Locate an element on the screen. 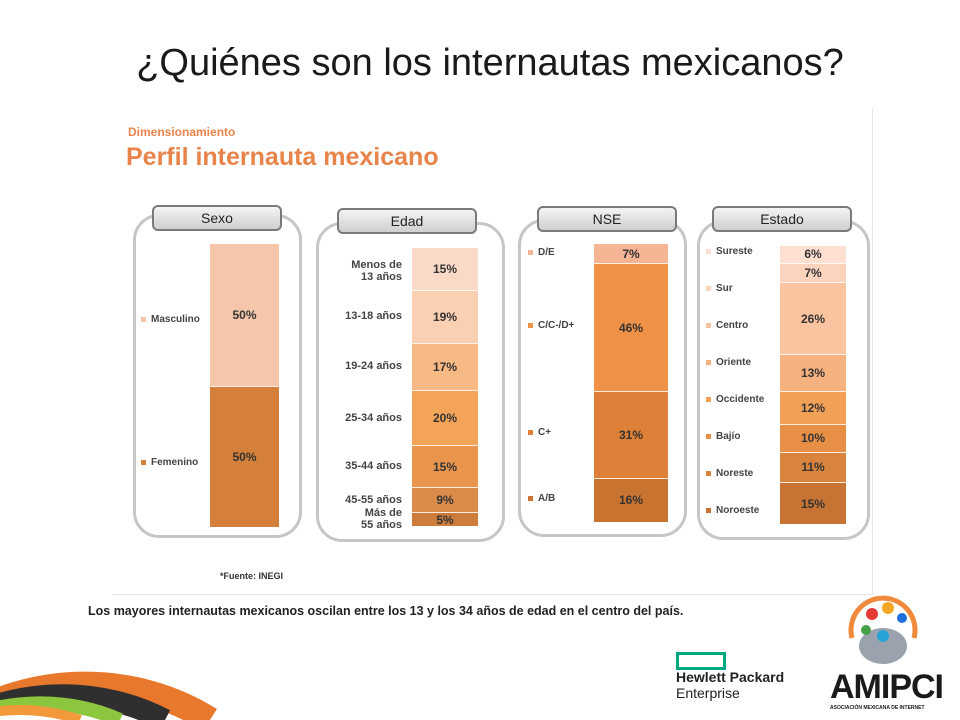 The height and width of the screenshot is (720, 960). legend-label: Noroeste is located at coordinates (738, 510).